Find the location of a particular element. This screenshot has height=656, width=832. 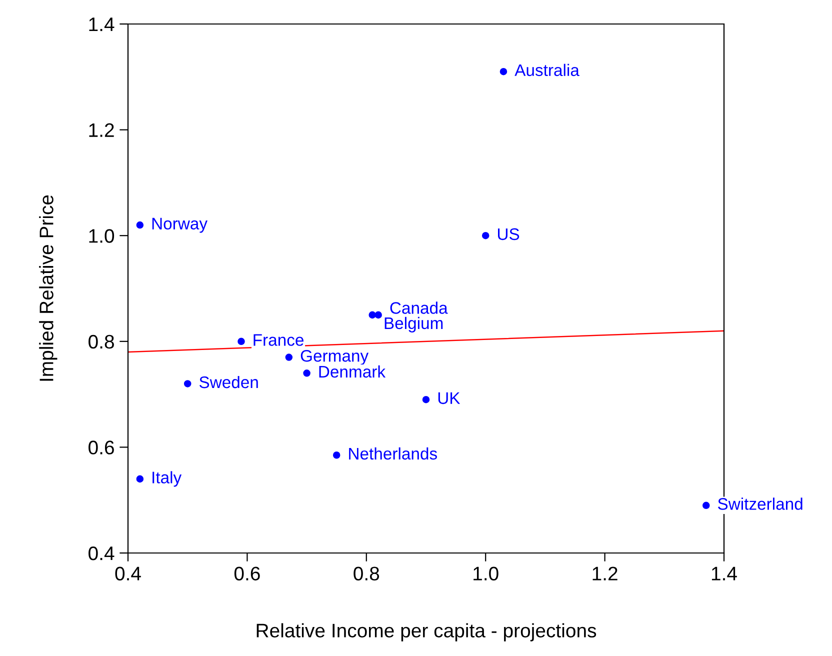

y-tick-label: 1.4 is located at coordinates (101, 25).